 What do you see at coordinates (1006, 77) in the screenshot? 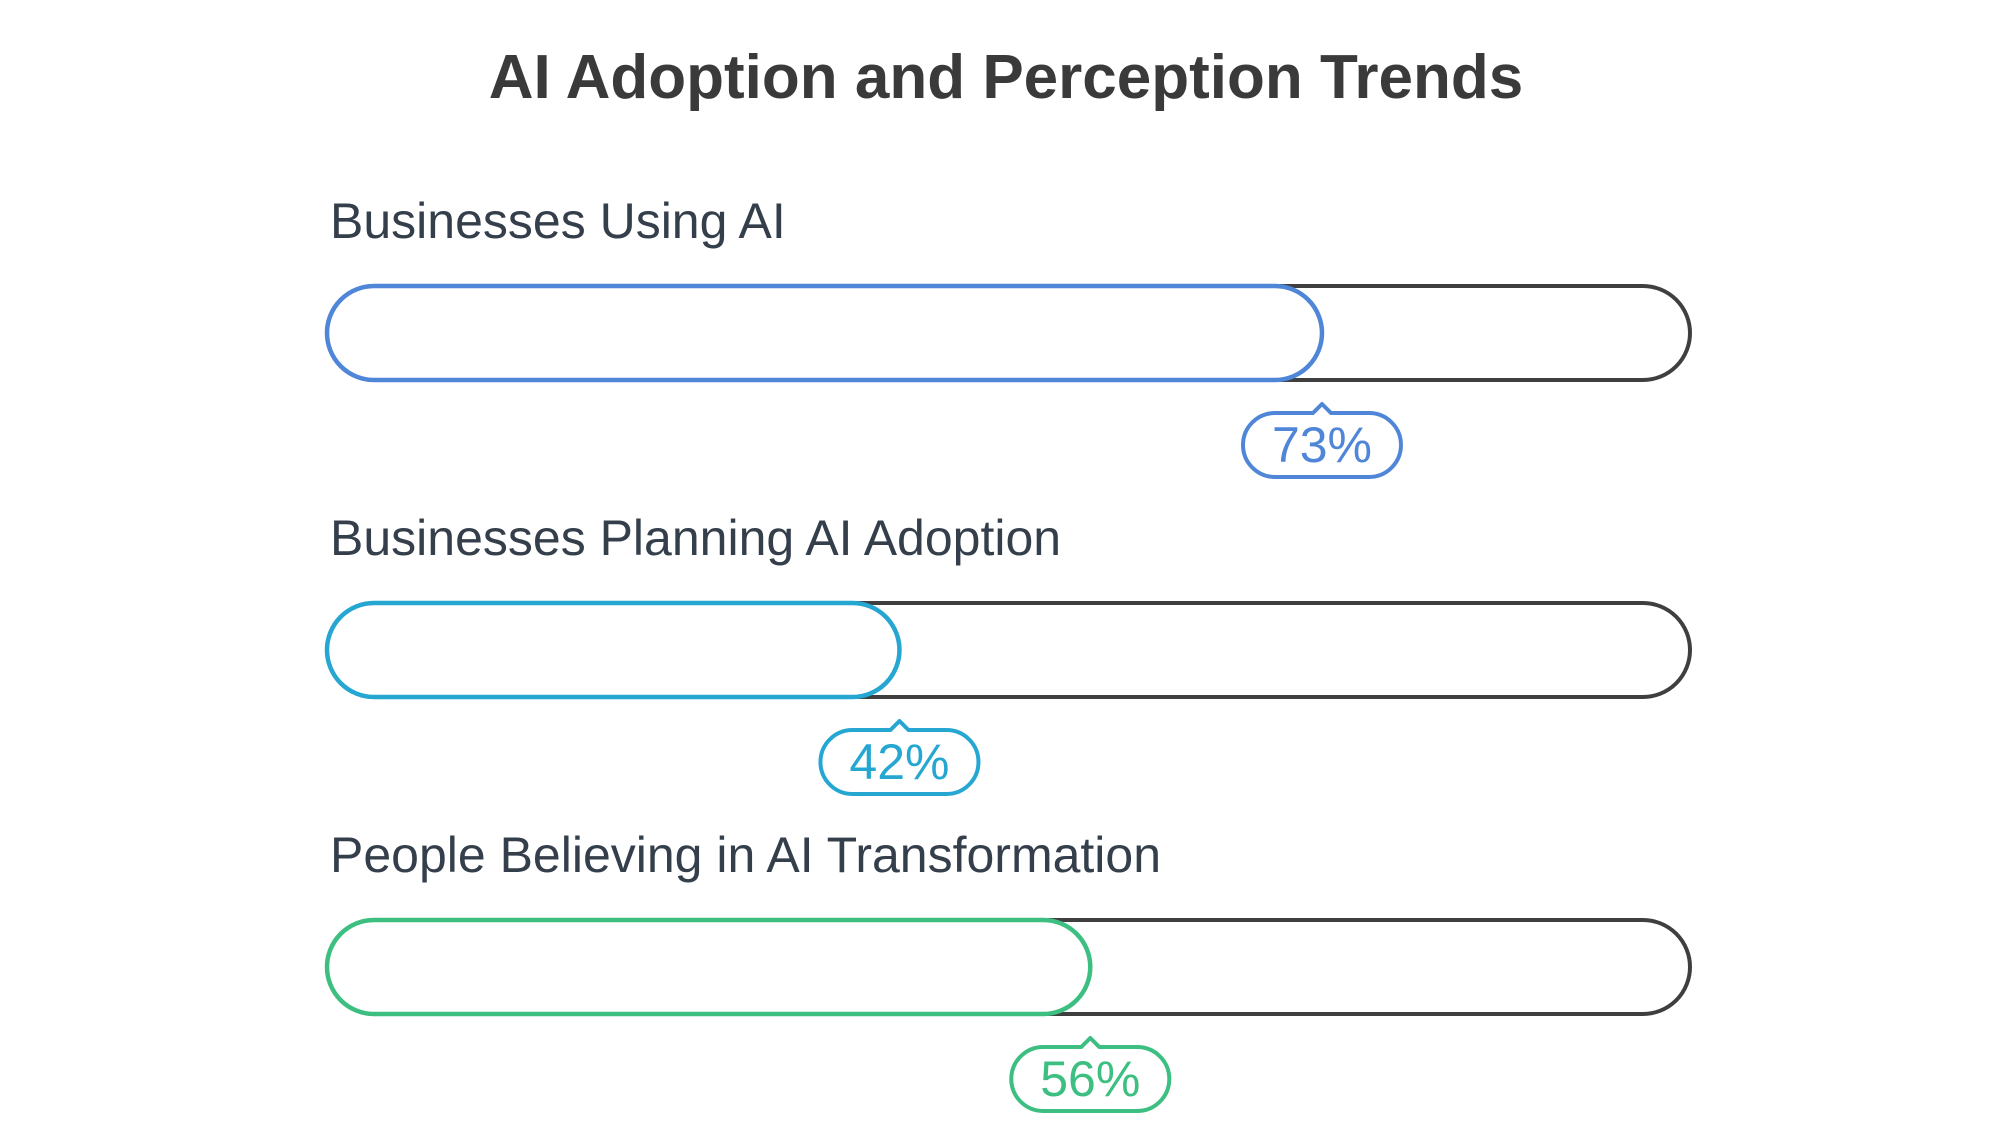
I see `chart-title: AI Adoption and Perception Trends` at bounding box center [1006, 77].